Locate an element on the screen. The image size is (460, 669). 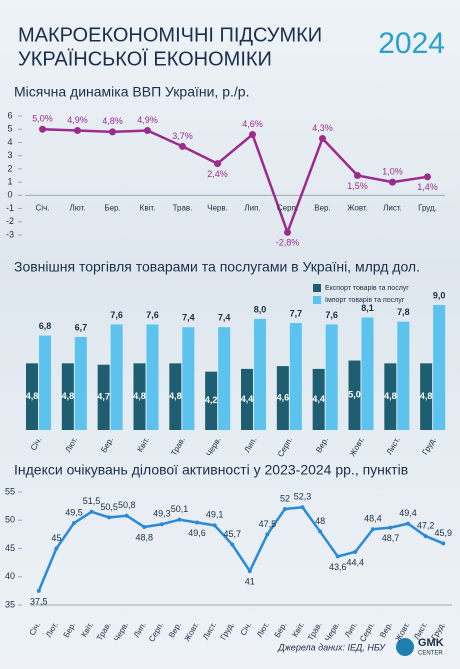
data-label: 43,6 is located at coordinates (338, 567).